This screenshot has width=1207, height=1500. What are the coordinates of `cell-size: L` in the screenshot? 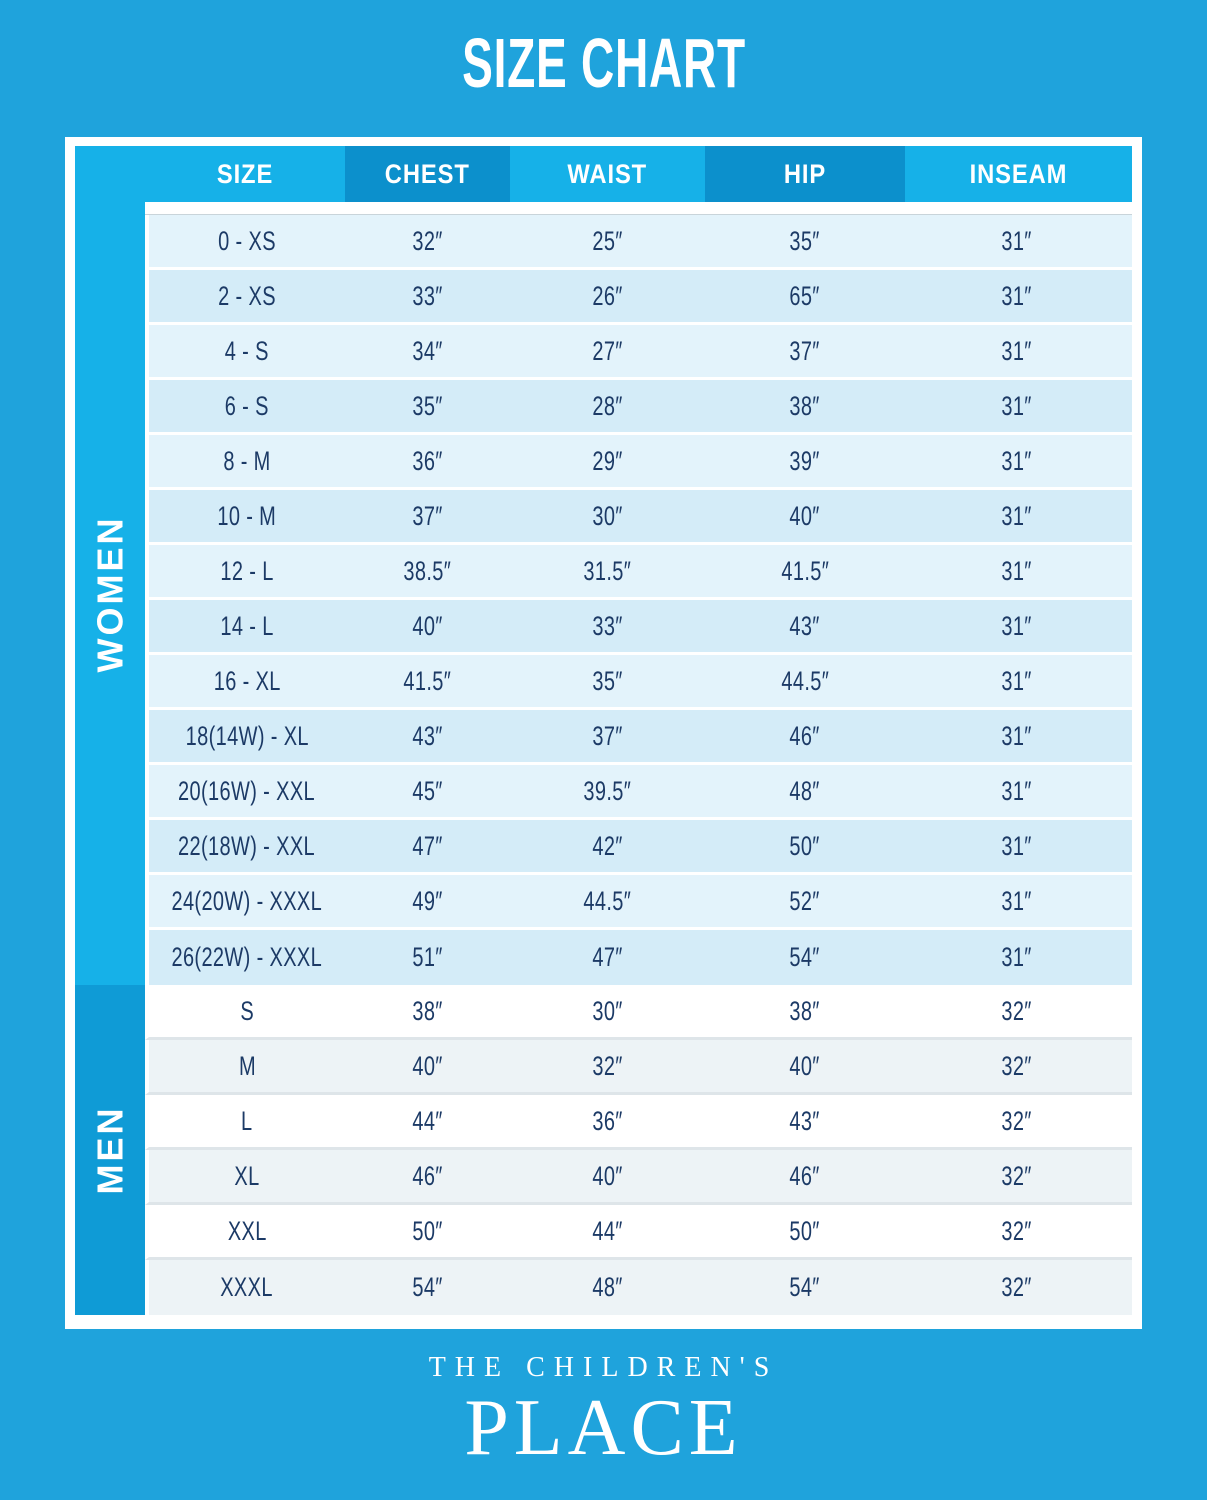 It's located at (247, 1120).